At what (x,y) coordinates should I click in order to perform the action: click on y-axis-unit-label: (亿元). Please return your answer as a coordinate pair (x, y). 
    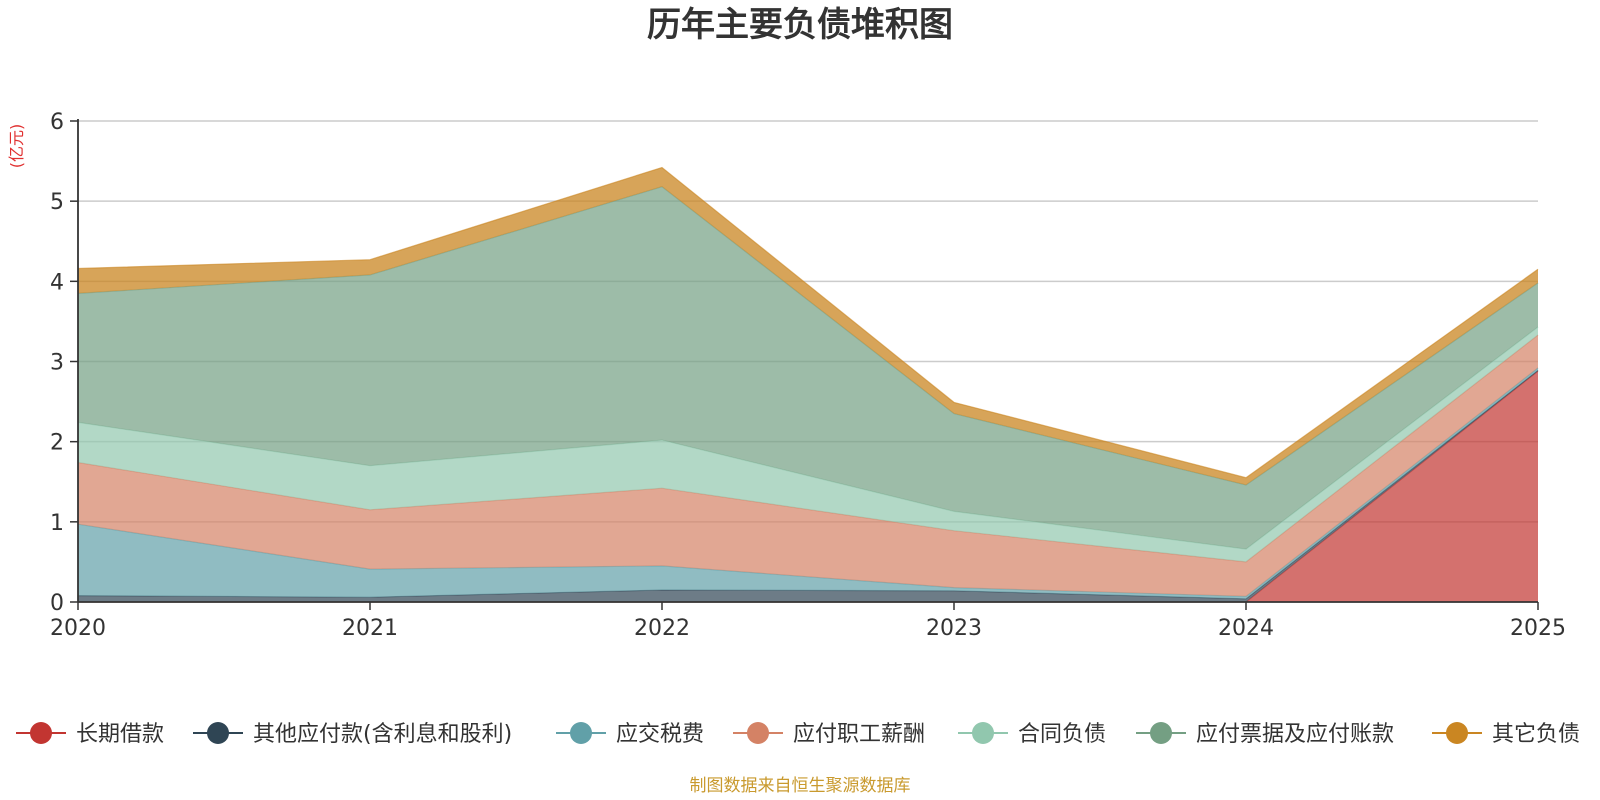
    Looking at the image, I should click on (16, 146).